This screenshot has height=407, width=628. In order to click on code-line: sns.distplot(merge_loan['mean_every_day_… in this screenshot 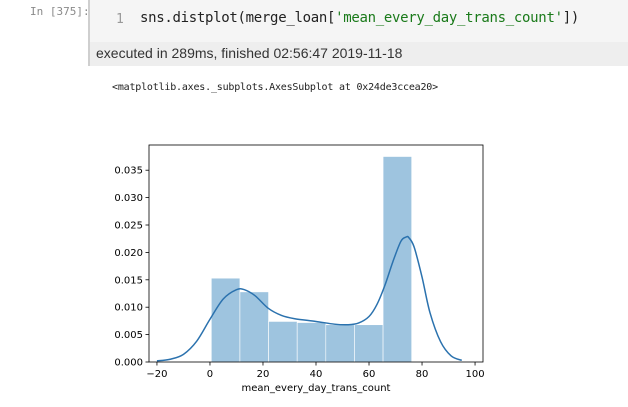, I will do `click(359, 18)`.